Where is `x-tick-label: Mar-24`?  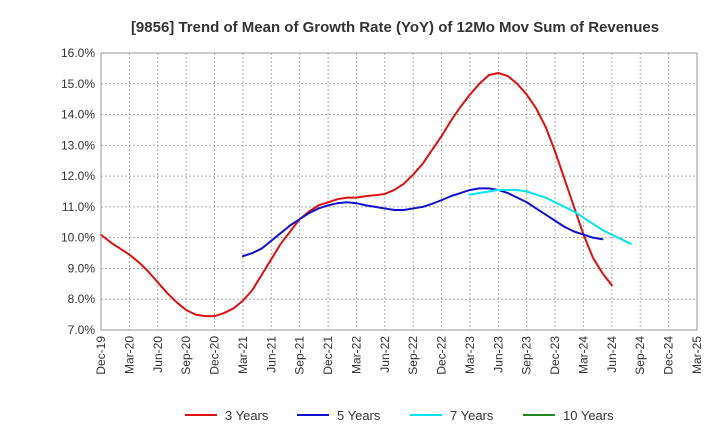 x-tick-label: Mar-24 is located at coordinates (583, 355).